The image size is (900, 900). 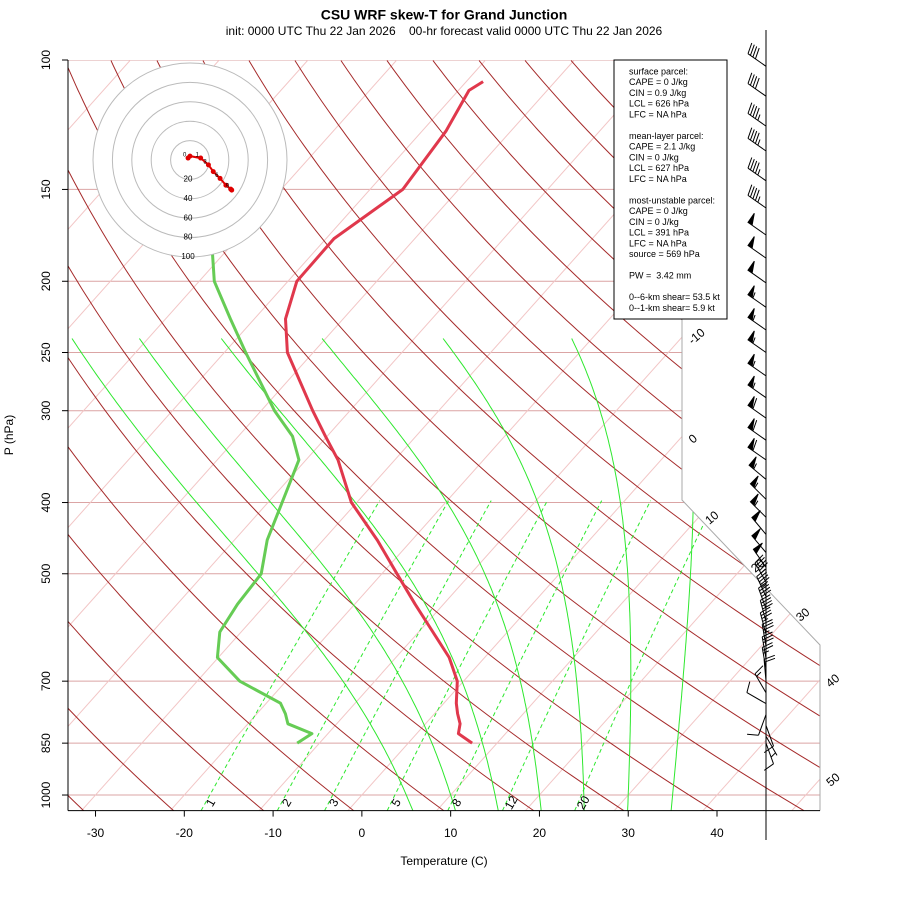 What do you see at coordinates (674, 297) in the screenshot?
I see `info-text: 0--6-km shear= 53.5 kt` at bounding box center [674, 297].